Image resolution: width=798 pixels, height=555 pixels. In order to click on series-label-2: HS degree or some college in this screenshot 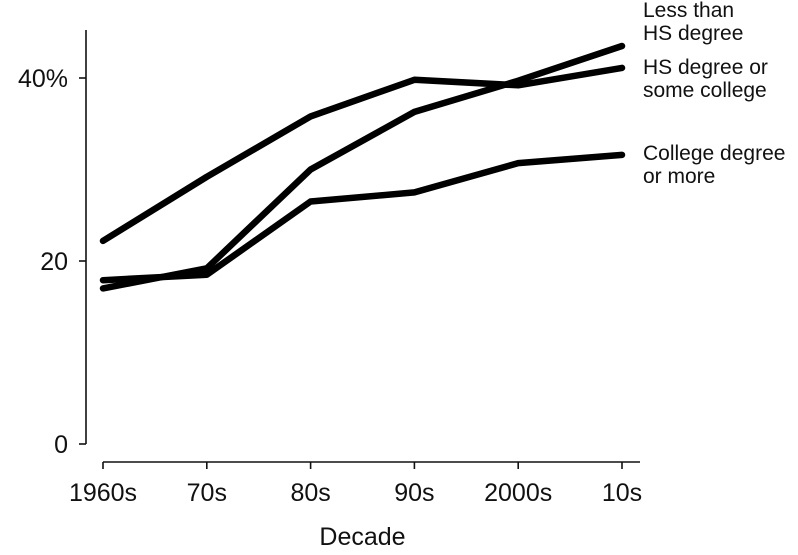, I will do `click(705, 79)`.